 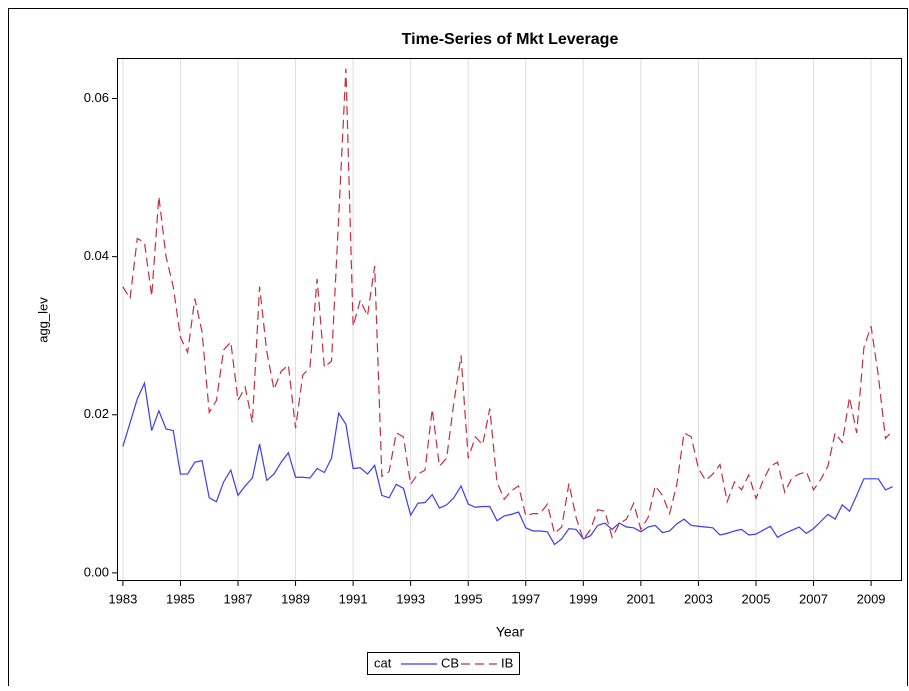 I want to click on y-tick-label: 0.04, so click(x=96, y=255).